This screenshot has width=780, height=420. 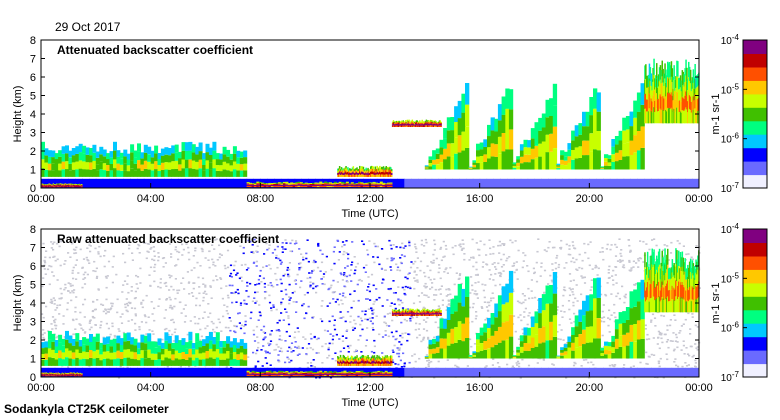 What do you see at coordinates (755, 87) in the screenshot?
I see `colorbar-segment` at bounding box center [755, 87].